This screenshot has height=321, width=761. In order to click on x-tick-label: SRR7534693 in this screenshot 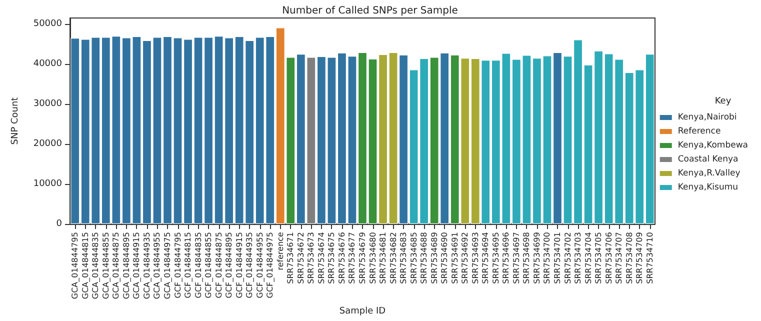, I will do `click(475, 258)`.